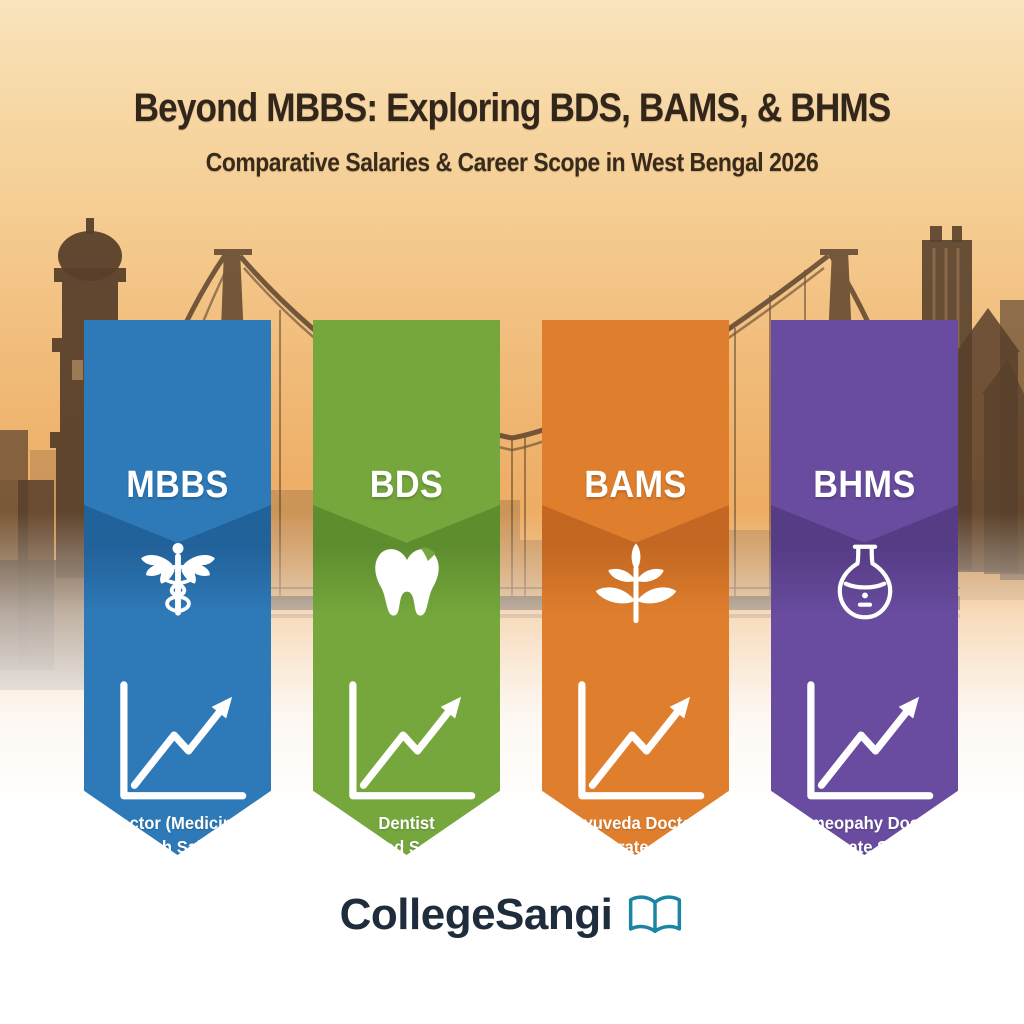 Image resolution: width=1024 pixels, height=1024 pixels. I want to click on open-book-icon, so click(655, 915).